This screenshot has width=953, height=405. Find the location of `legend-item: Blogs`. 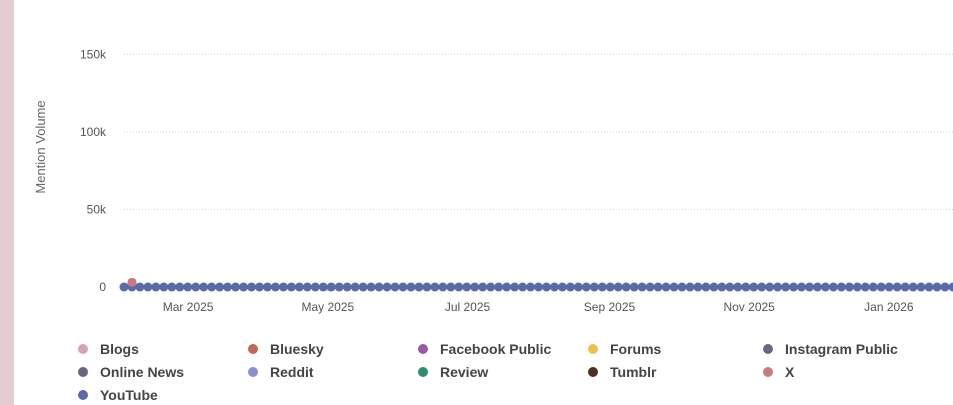

legend-item: Blogs is located at coordinates (108, 349).